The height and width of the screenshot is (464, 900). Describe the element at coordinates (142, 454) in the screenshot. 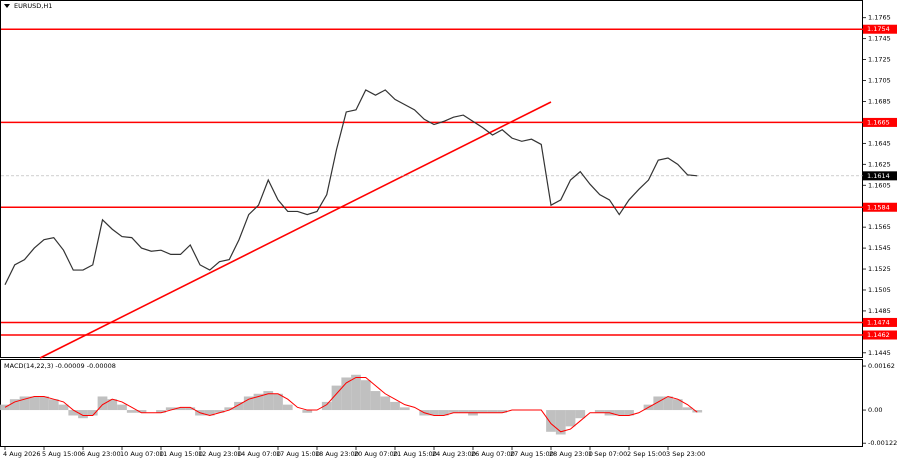

I see `x-tick-label: 10 Aug 07:00` at that location.